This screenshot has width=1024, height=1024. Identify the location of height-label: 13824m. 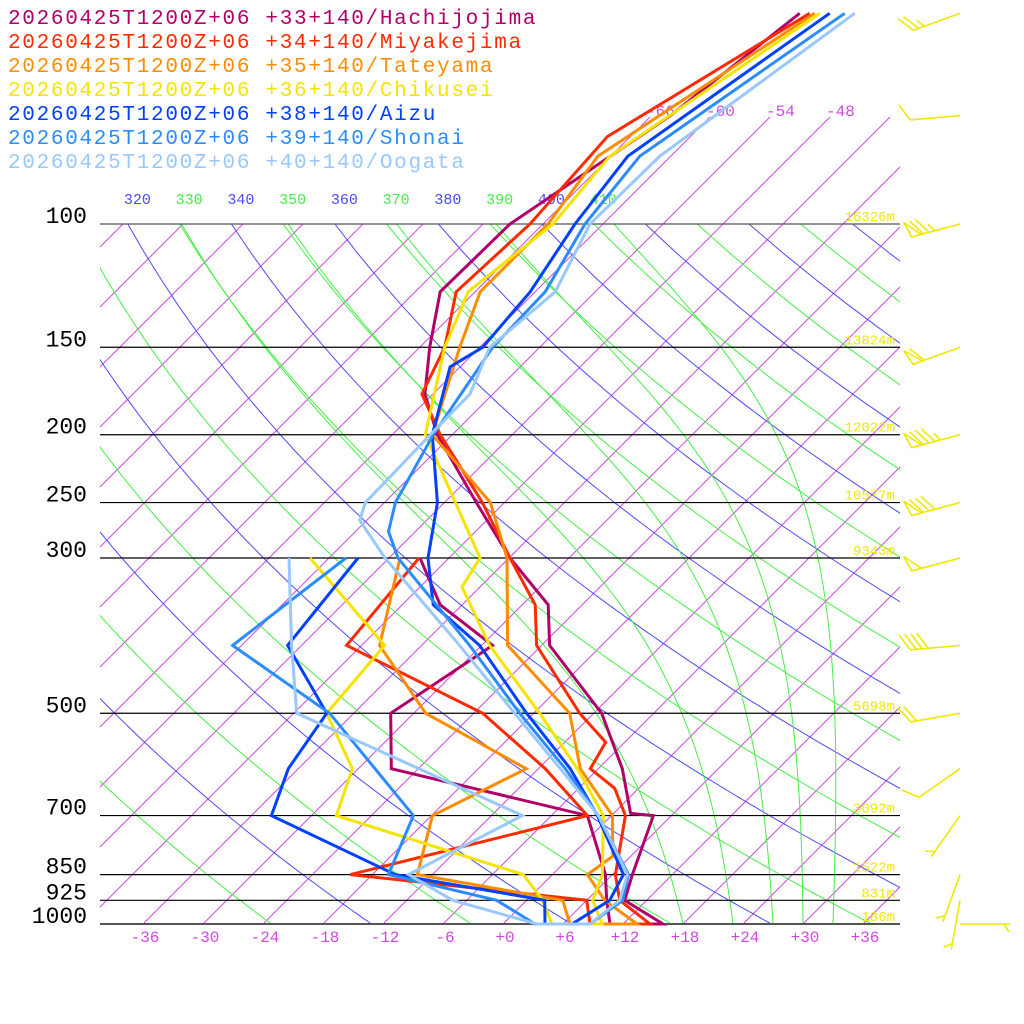
(870, 341).